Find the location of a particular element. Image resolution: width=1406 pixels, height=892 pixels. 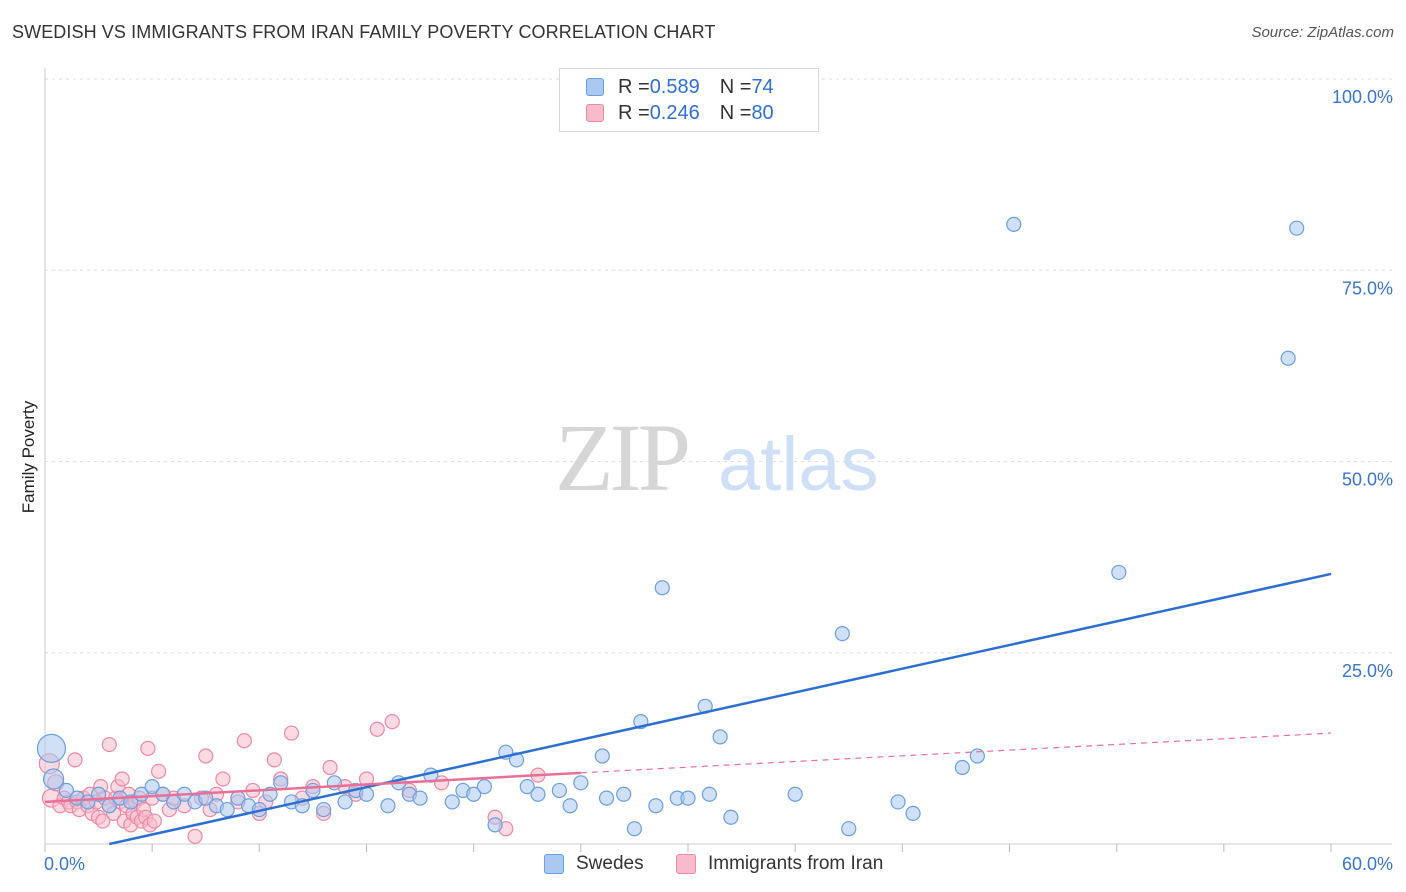

y-tick-labels: 25.0% 50.0% 75.0% 100.0% is located at coordinates (1362, 384).